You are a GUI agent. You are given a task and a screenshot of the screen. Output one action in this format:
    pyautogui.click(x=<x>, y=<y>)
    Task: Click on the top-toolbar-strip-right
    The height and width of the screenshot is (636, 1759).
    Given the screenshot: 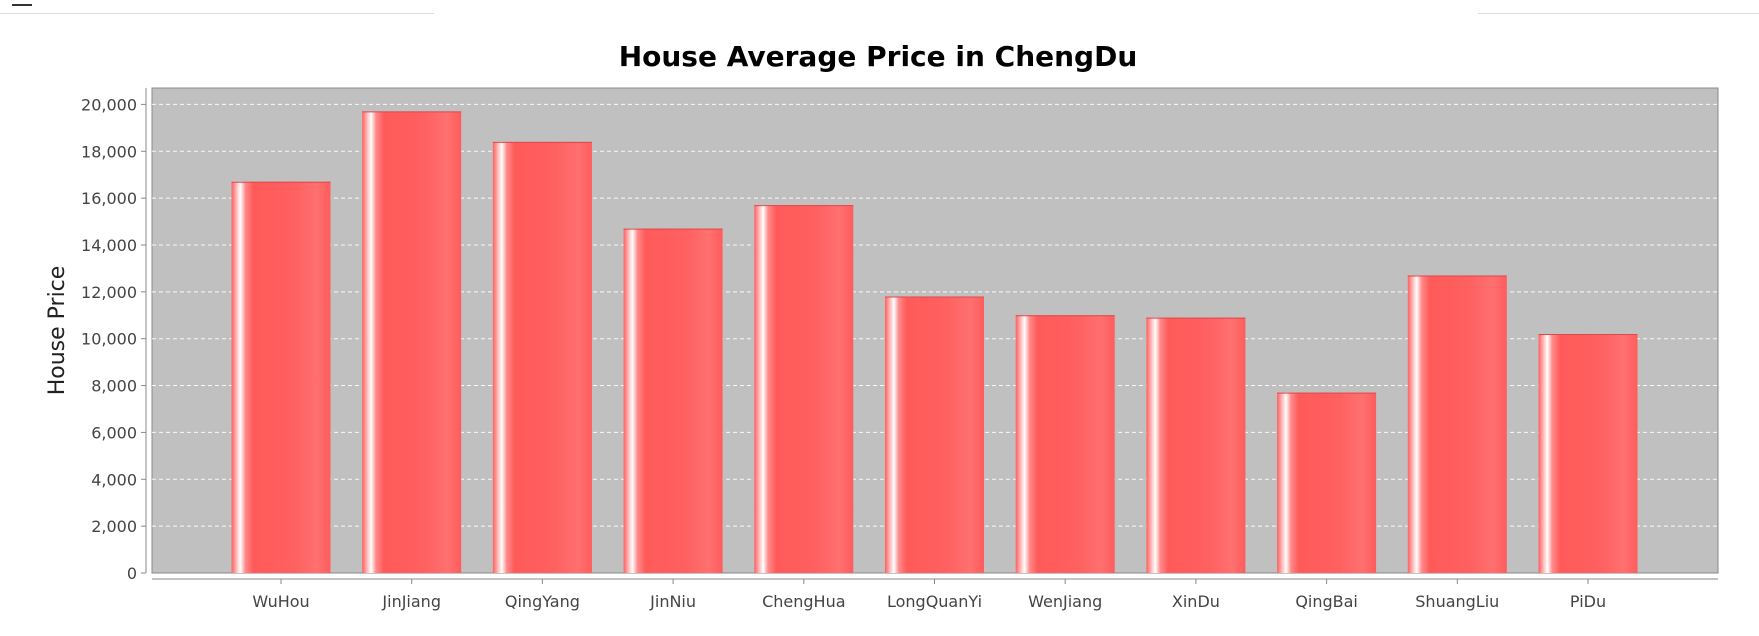 What is the action you would take?
    pyautogui.click(x=1618, y=7)
    